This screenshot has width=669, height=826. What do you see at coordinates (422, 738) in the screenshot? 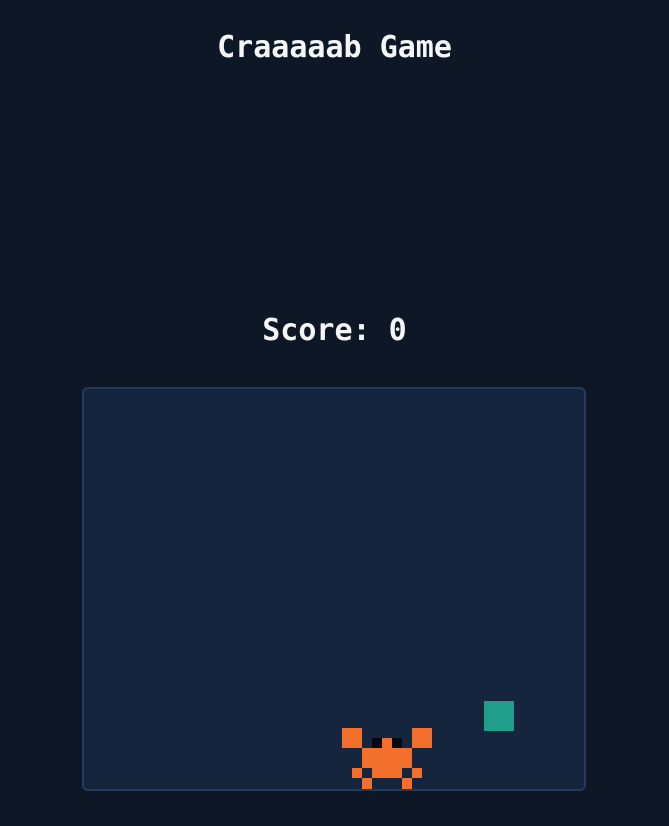
I see `crab-right-claw` at bounding box center [422, 738].